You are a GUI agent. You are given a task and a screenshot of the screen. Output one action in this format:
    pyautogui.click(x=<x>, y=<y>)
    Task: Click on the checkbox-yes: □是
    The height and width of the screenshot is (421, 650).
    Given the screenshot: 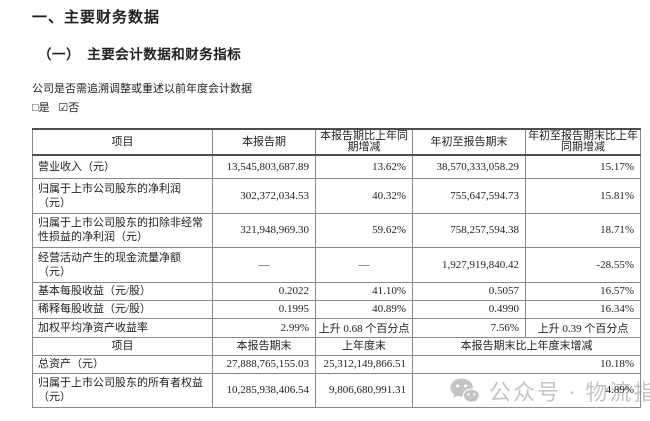 What is the action you would take?
    pyautogui.click(x=41, y=108)
    